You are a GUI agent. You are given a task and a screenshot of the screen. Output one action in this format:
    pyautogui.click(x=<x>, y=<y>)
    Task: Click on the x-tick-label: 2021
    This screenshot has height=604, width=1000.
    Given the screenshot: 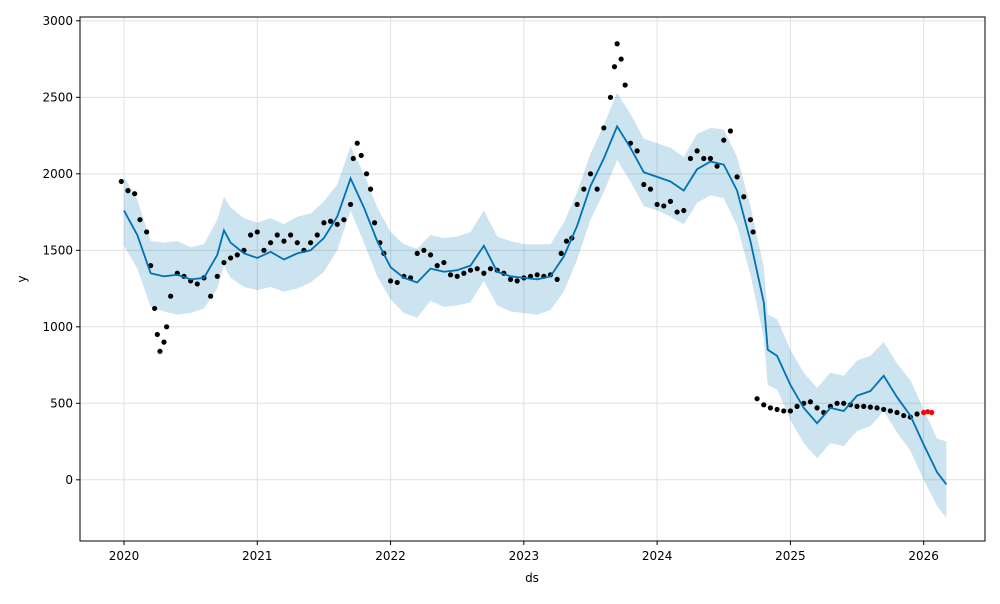 What is the action you would take?
    pyautogui.click(x=257, y=556)
    